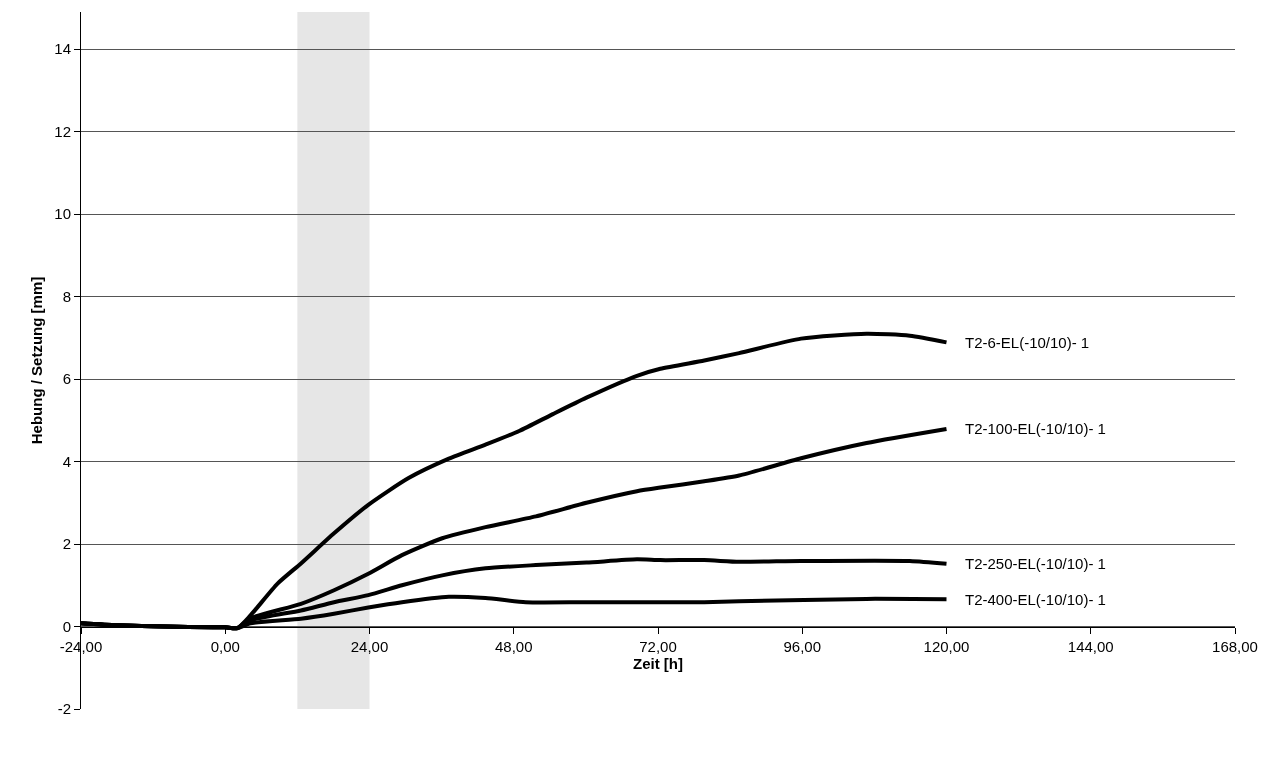 The height and width of the screenshot is (760, 1284). What do you see at coordinates (513, 646) in the screenshot?
I see `x-tick-label: 48,00` at bounding box center [513, 646].